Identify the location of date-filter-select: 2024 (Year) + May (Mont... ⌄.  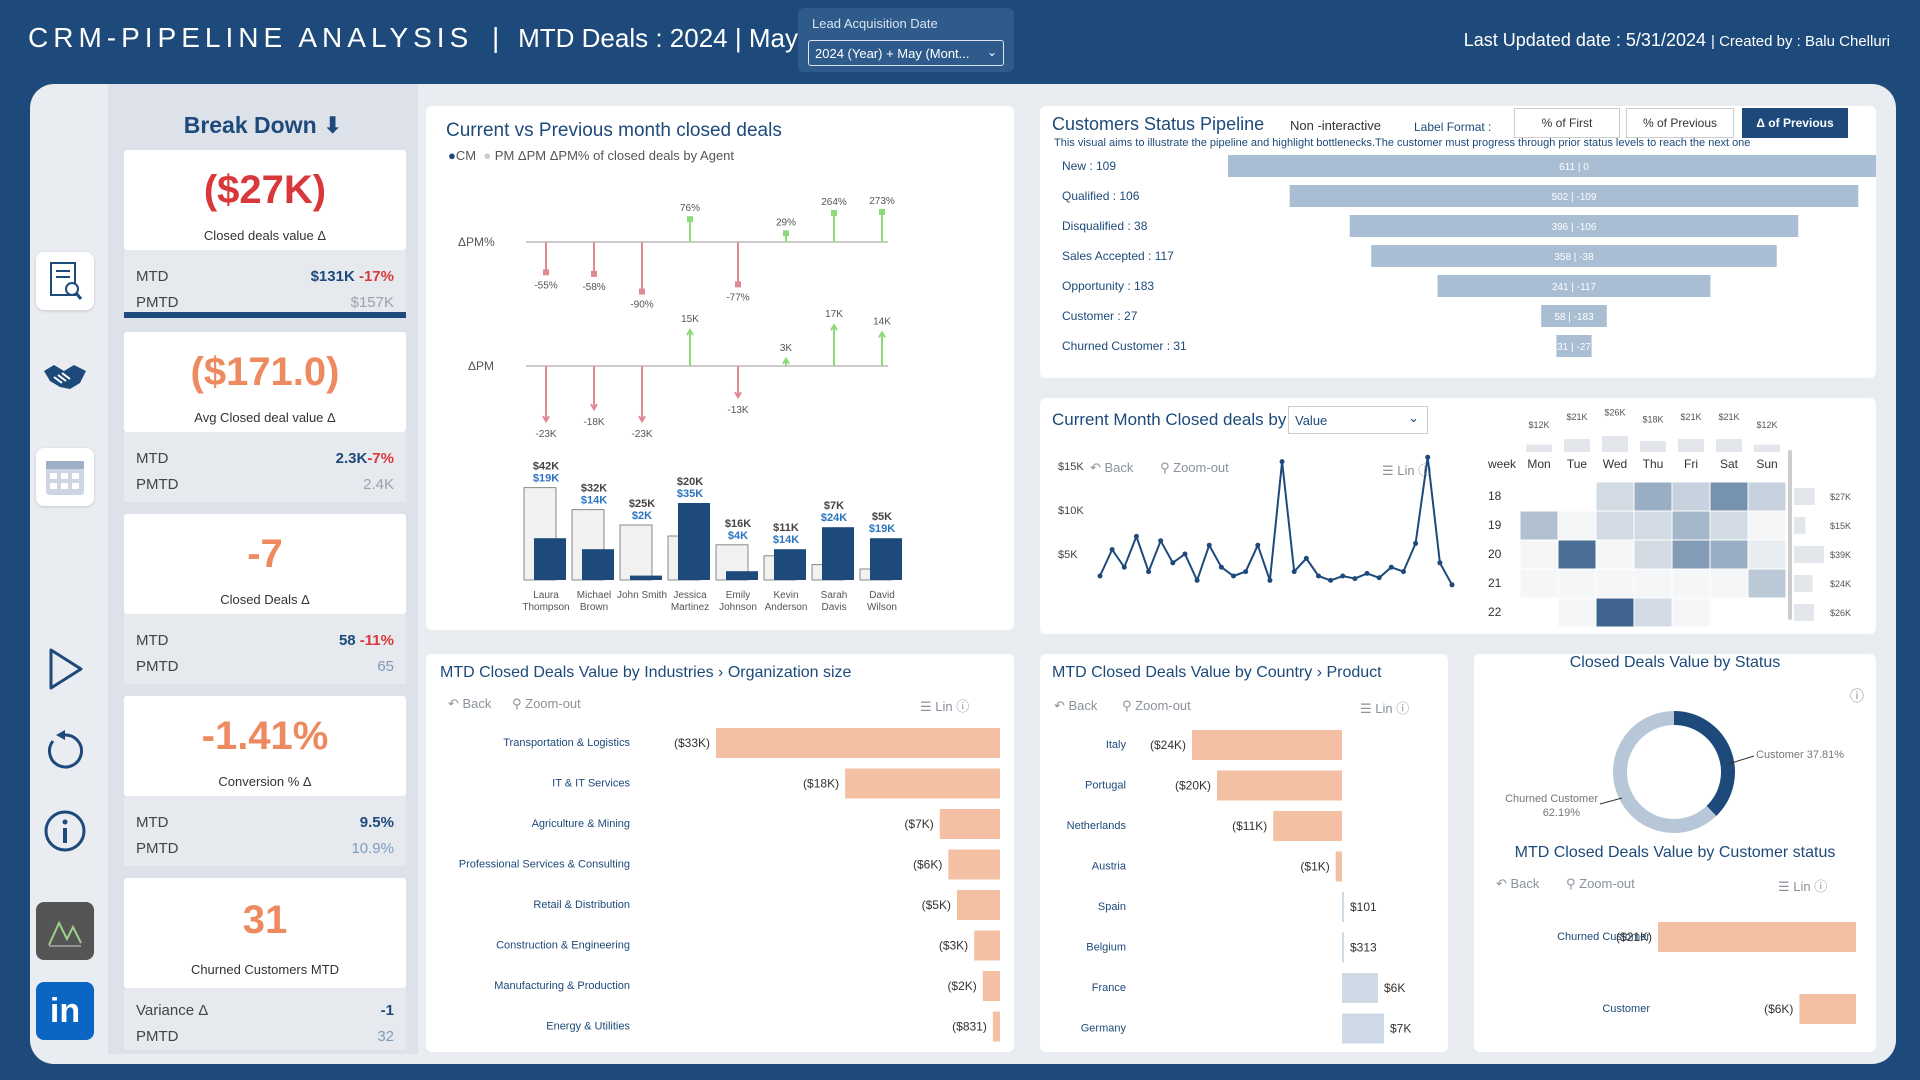
(906, 53).